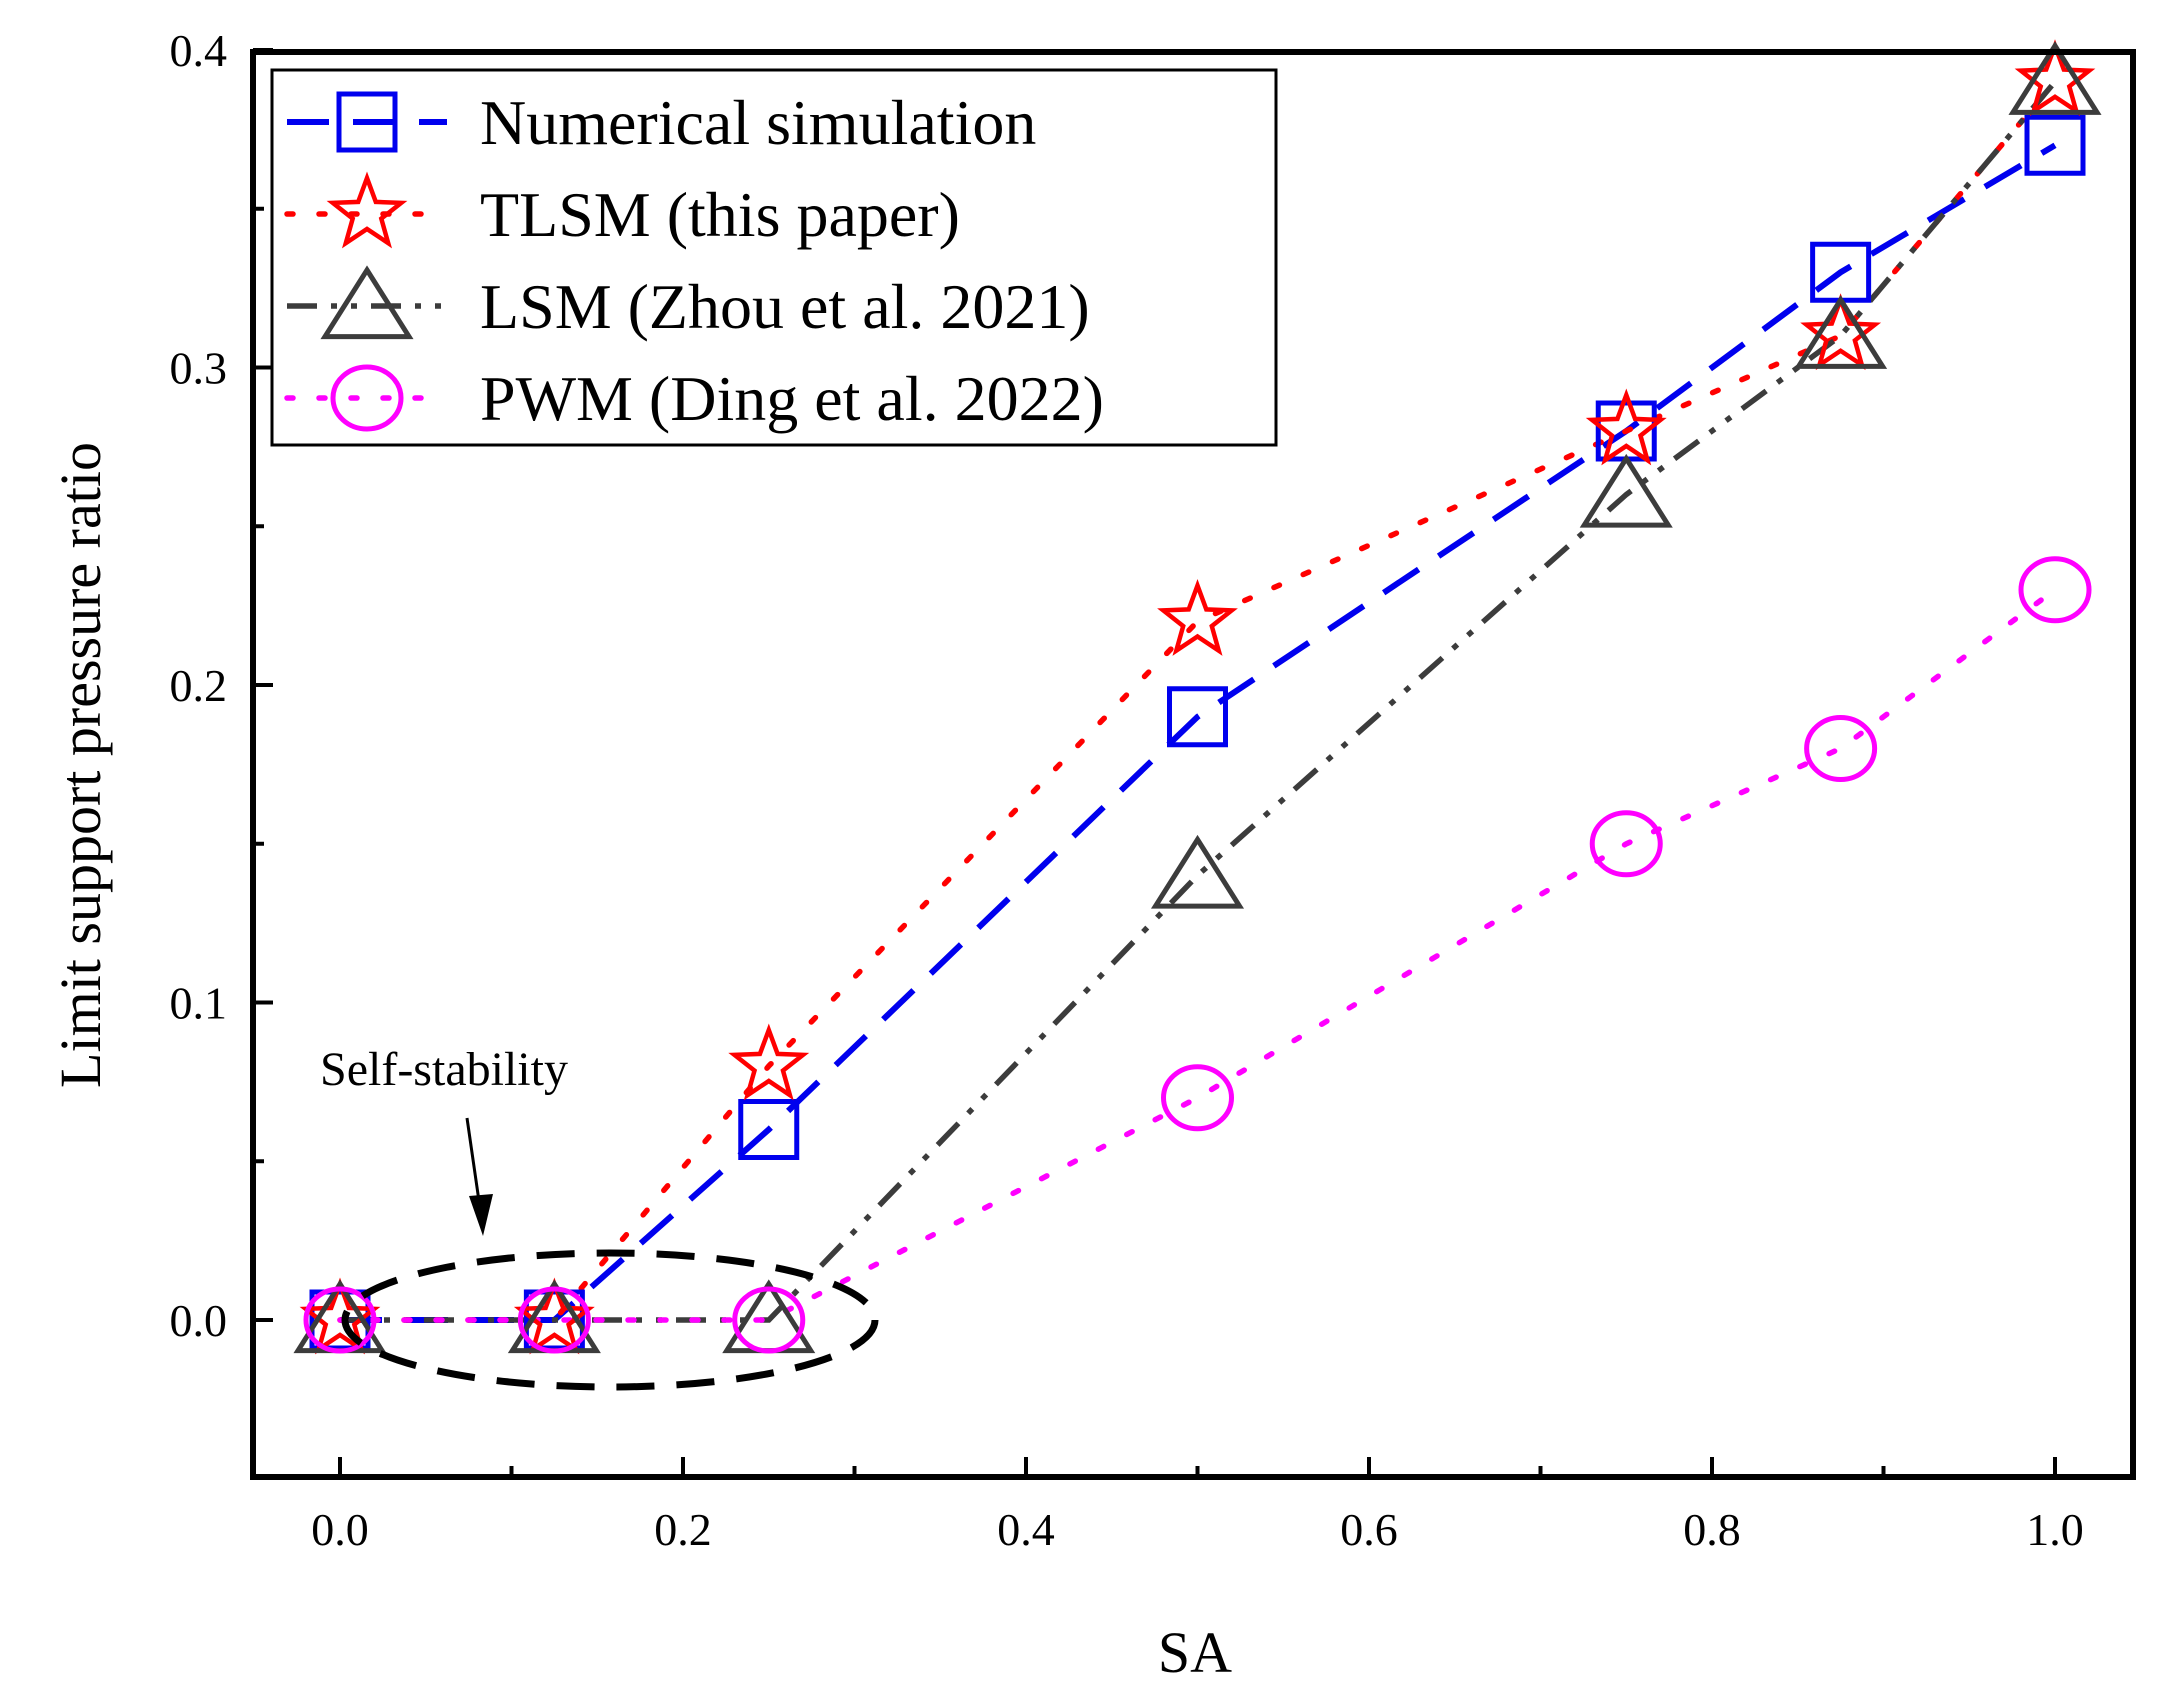 This screenshot has height=1707, width=2174. Describe the element at coordinates (340, 1529) in the screenshot. I see `x-tick-label: 0.0` at that location.